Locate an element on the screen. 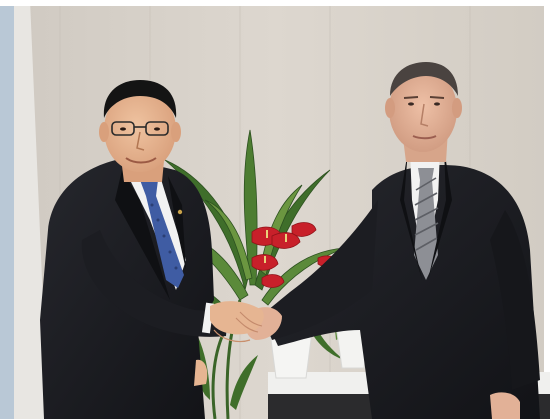  window-frame is located at coordinates (31, 209).